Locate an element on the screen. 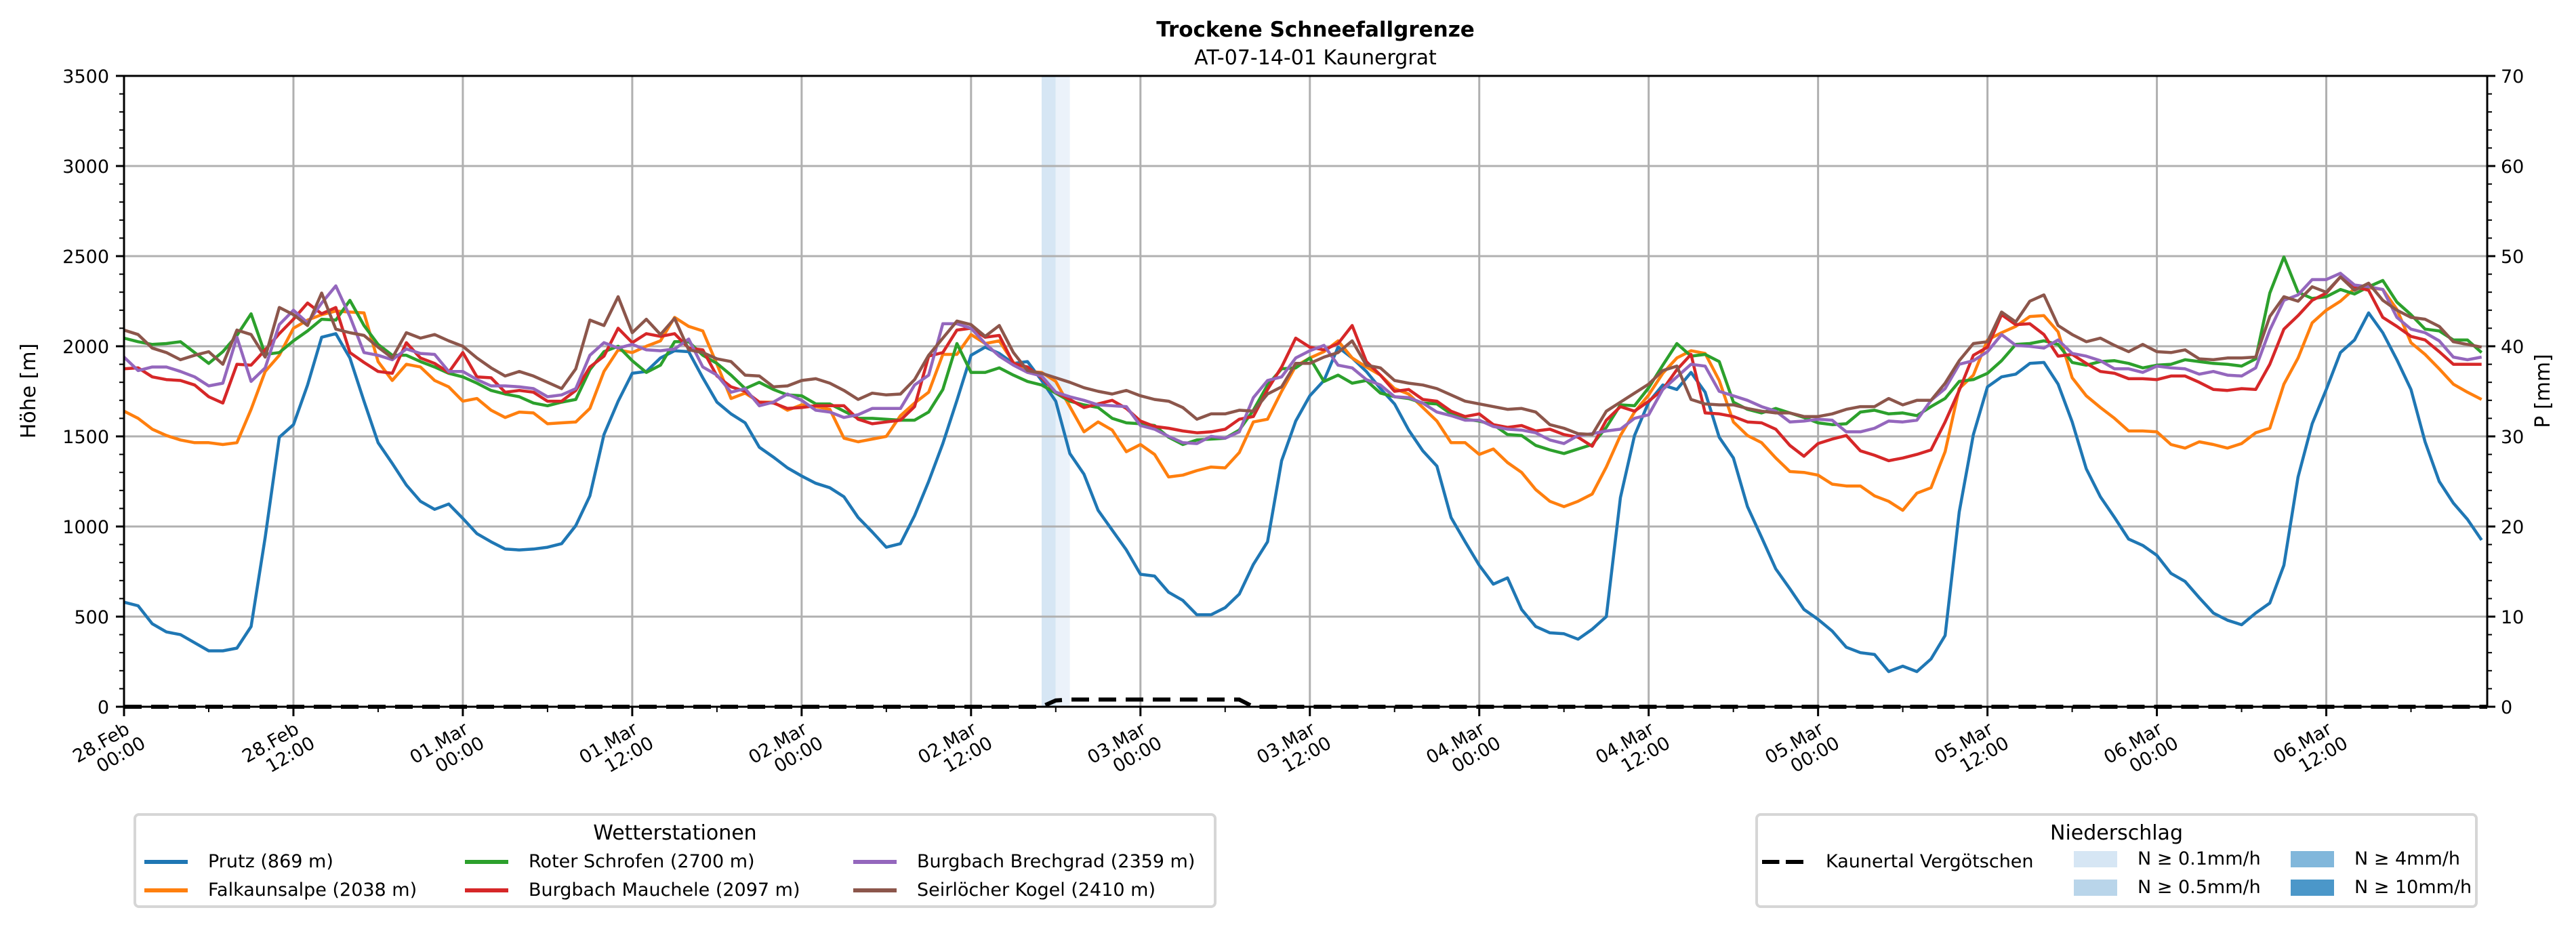  legend-label: Prutz (869 m) is located at coordinates (271, 862).